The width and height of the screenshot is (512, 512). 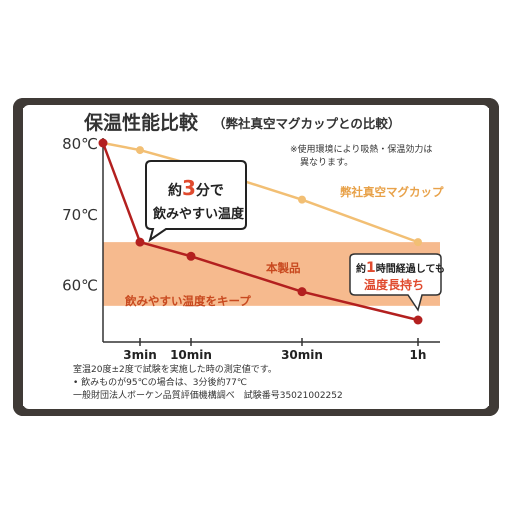 What do you see at coordinates (208, 395) in the screenshot?
I see `footer-line-3: 一般財団法人ボーケン品質評価機構調べ 試験番号35021002252` at bounding box center [208, 395].